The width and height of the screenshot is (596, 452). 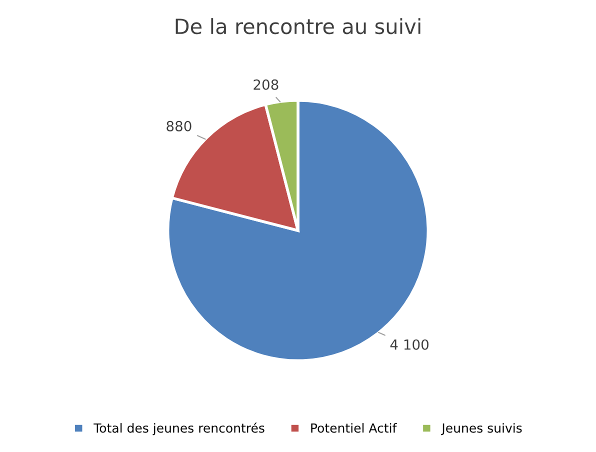 What do you see at coordinates (481, 429) in the screenshot?
I see `legend-label: Jeunes suivis` at bounding box center [481, 429].